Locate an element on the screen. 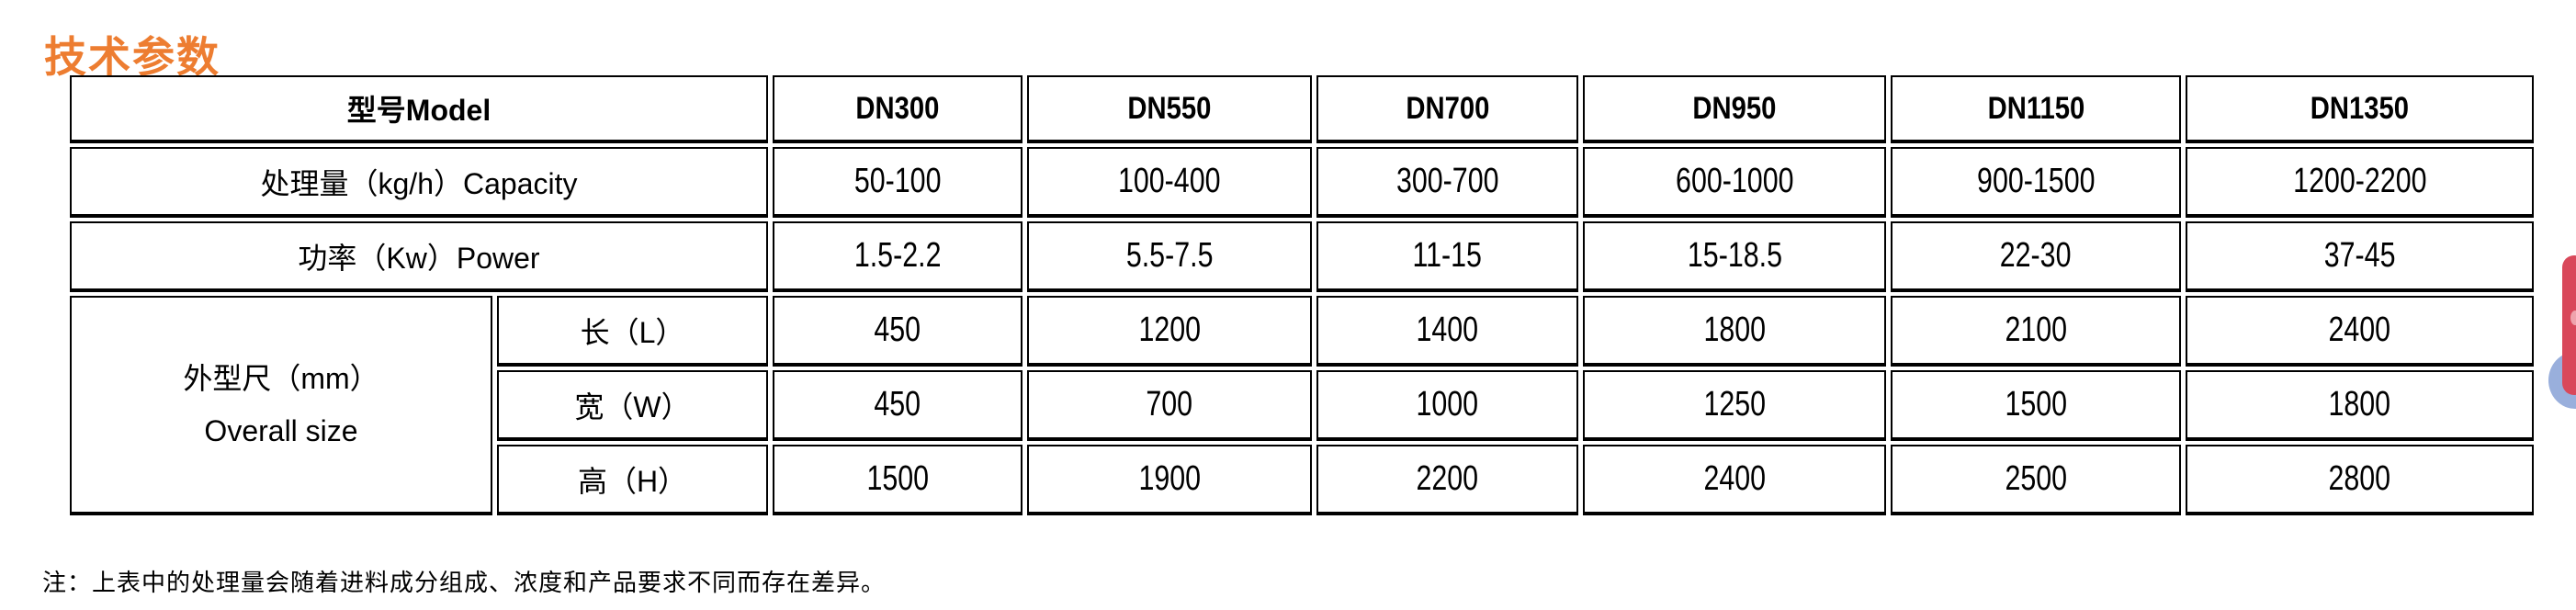 The height and width of the screenshot is (610, 2576). overall-size-label-cn: 外型尺（mm） is located at coordinates (281, 378).